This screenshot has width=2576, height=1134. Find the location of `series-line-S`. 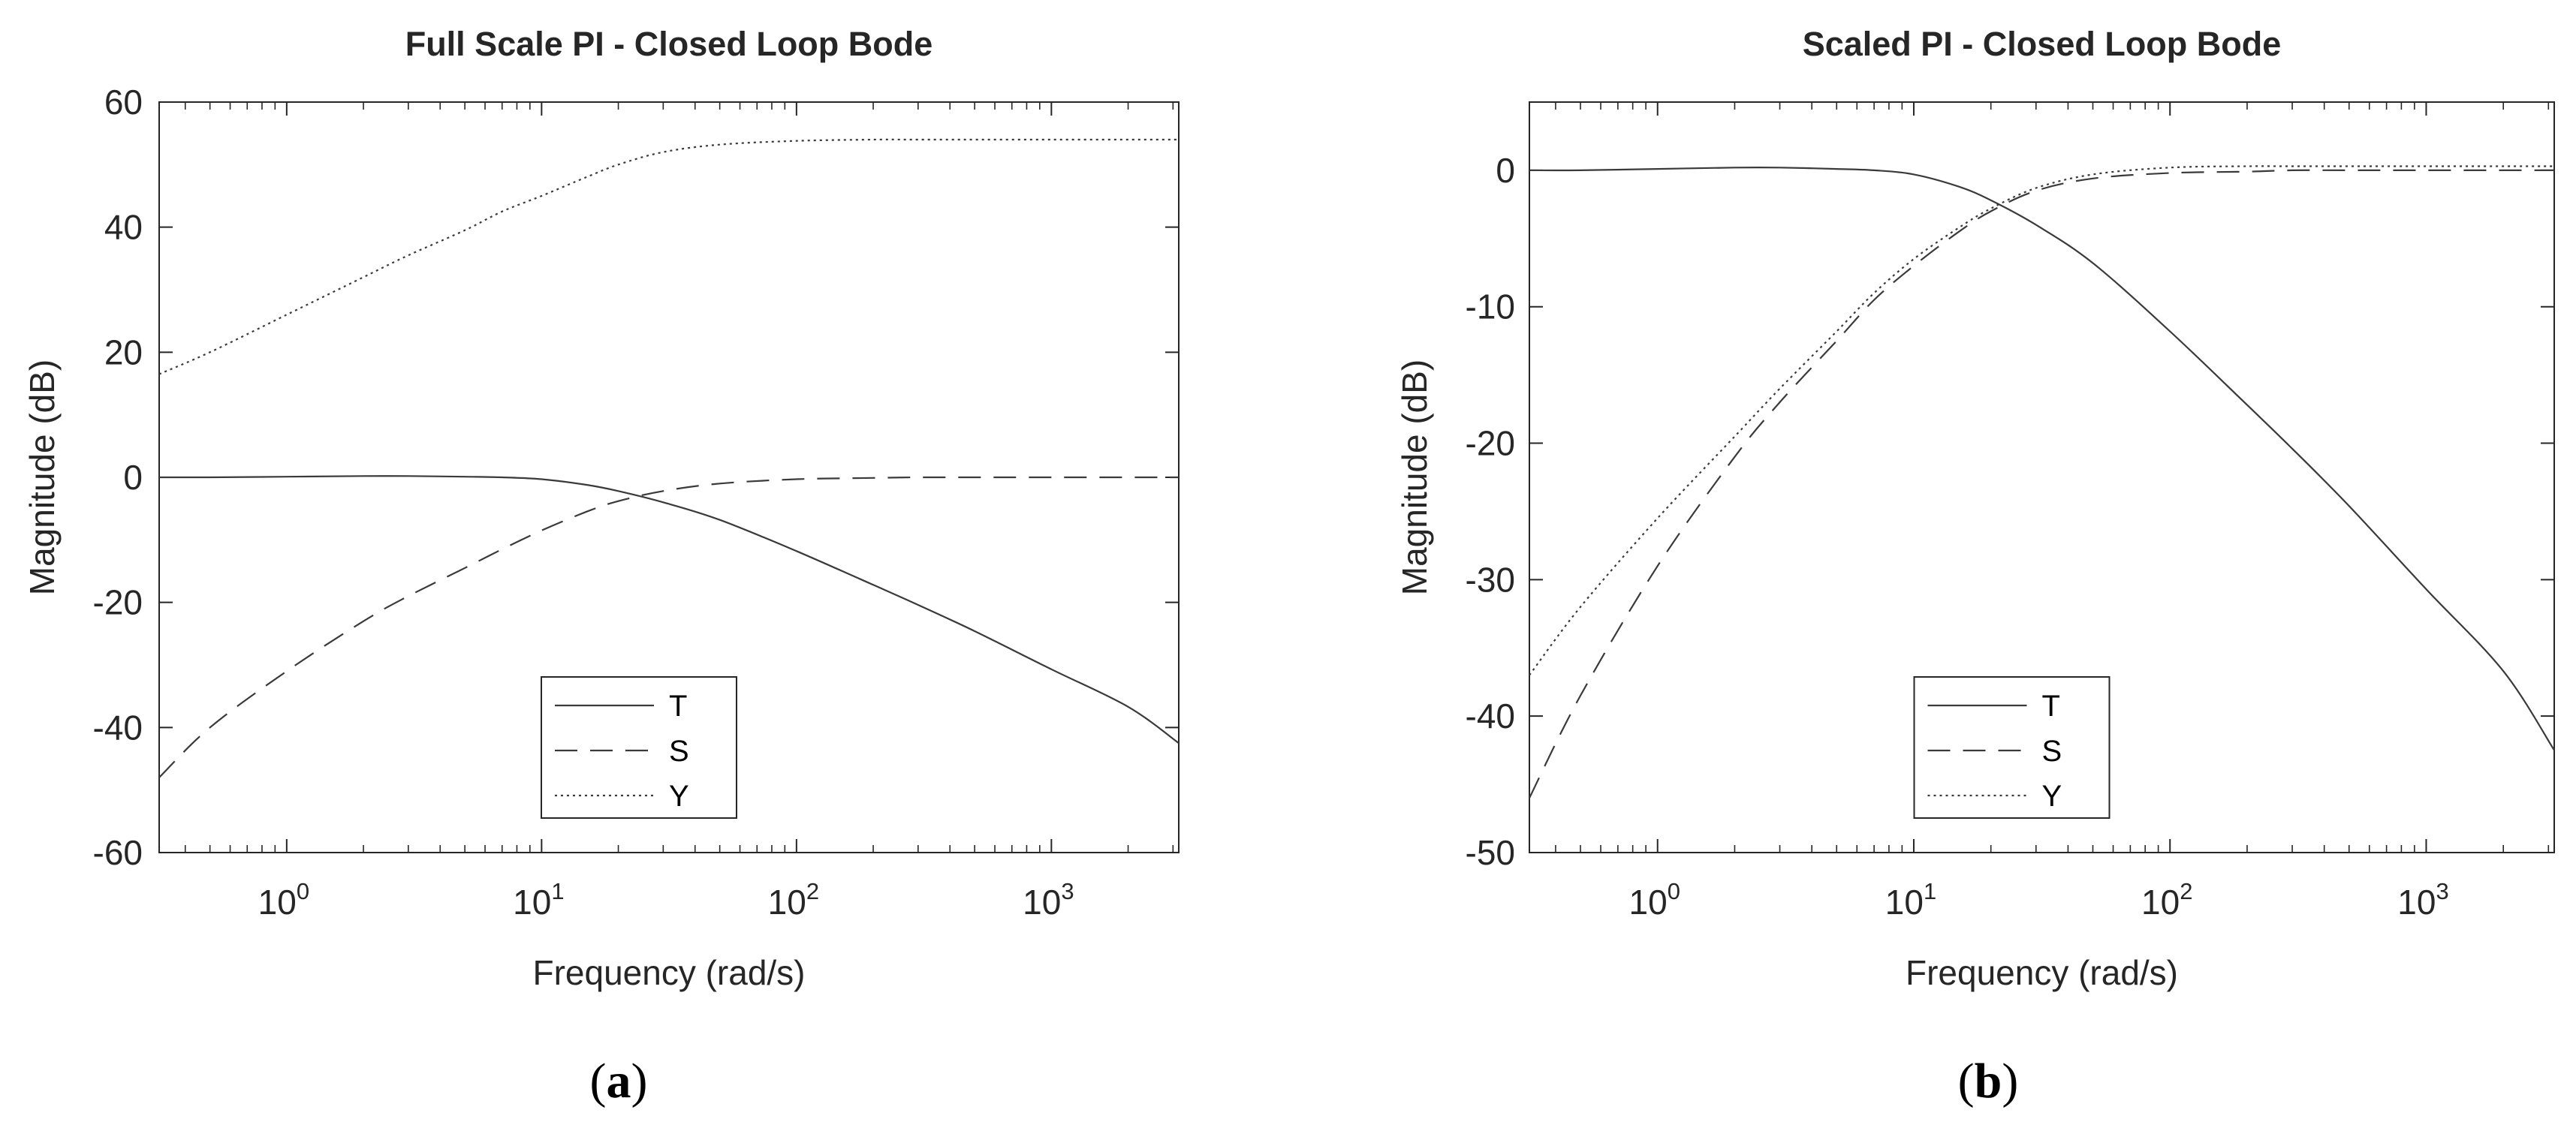

series-line-S is located at coordinates (669, 627).